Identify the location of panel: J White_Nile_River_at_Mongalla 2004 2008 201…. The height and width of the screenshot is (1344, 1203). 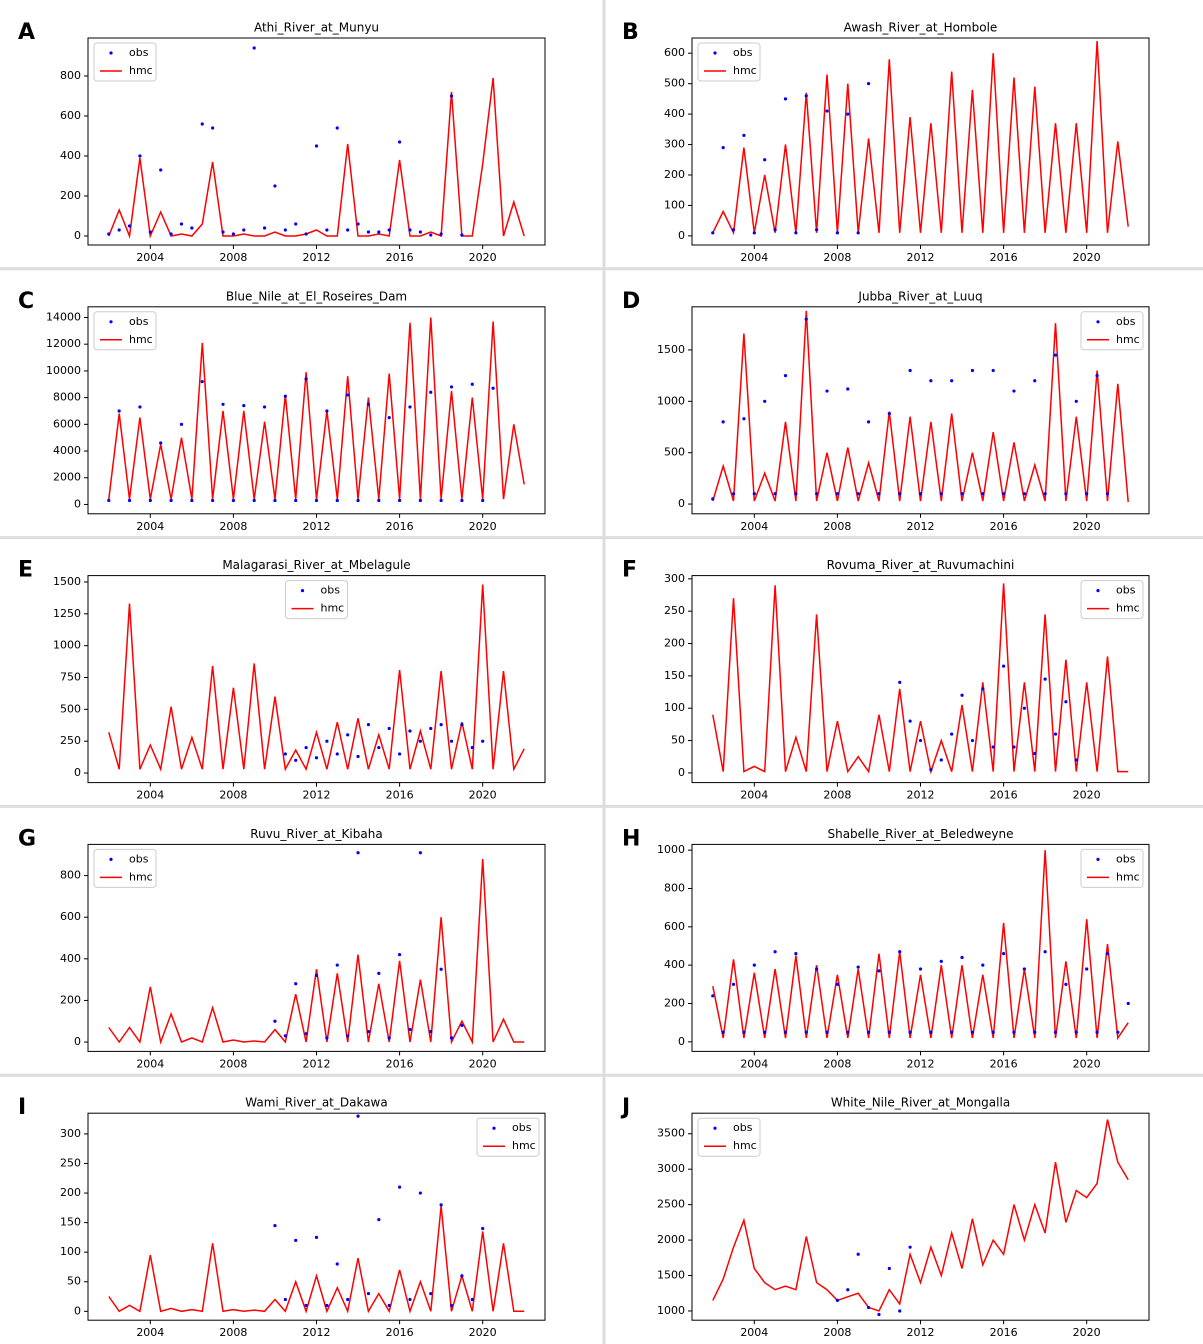
(885, 1217).